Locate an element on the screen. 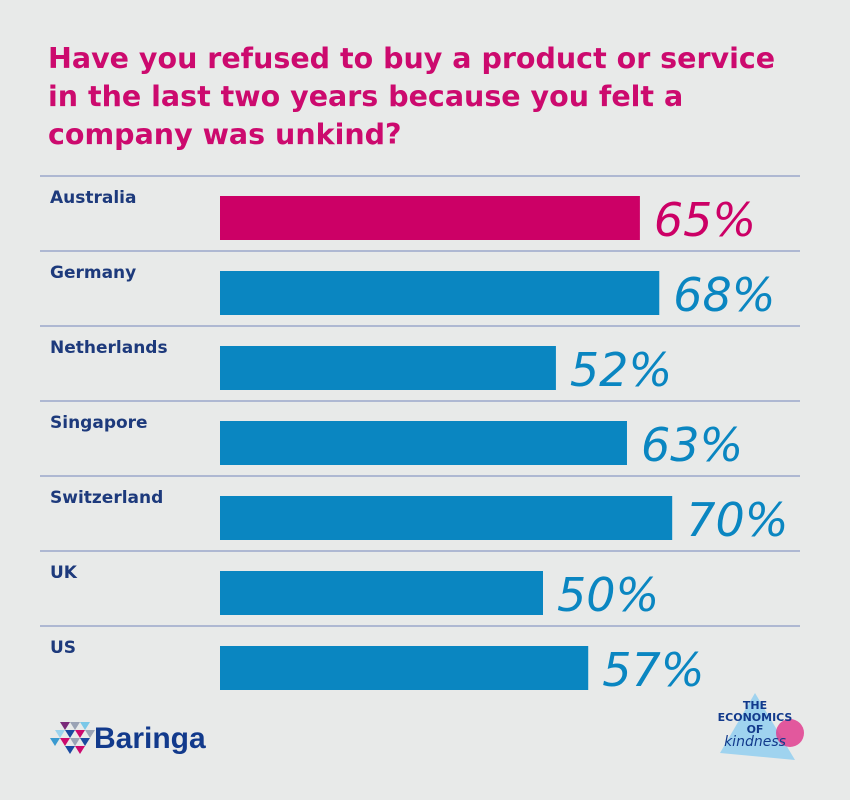 Image resolution: width=850 pixels, height=800 pixels. category-label: Germany is located at coordinates (93, 273).